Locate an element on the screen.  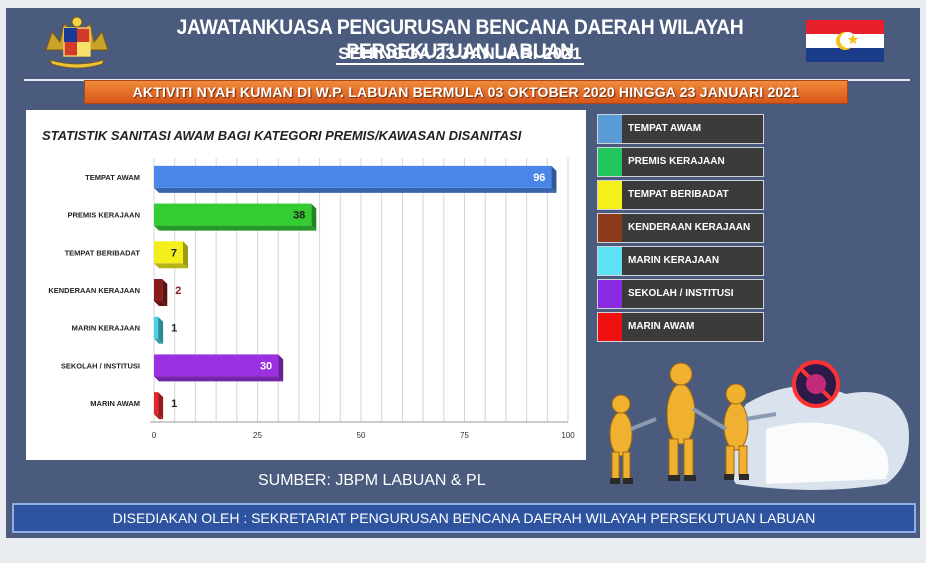
legend-label: SEKOLAH / INSTITUSI is located at coordinates (681, 293).